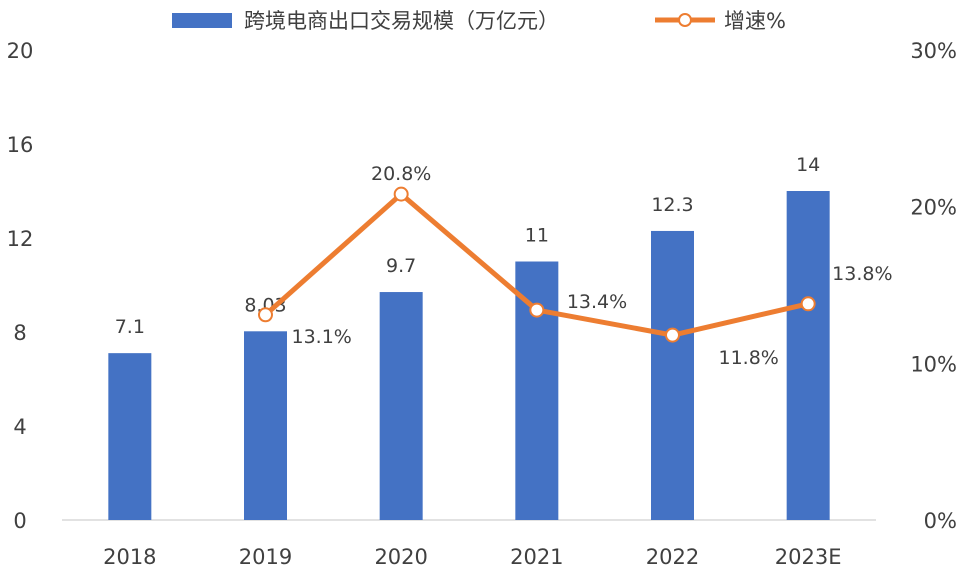 Image resolution: width=960 pixels, height=572 pixels. Describe the element at coordinates (469, 544) in the screenshot. I see `x-axis: 2018 2019 2020 2021 2022 2023E` at that location.